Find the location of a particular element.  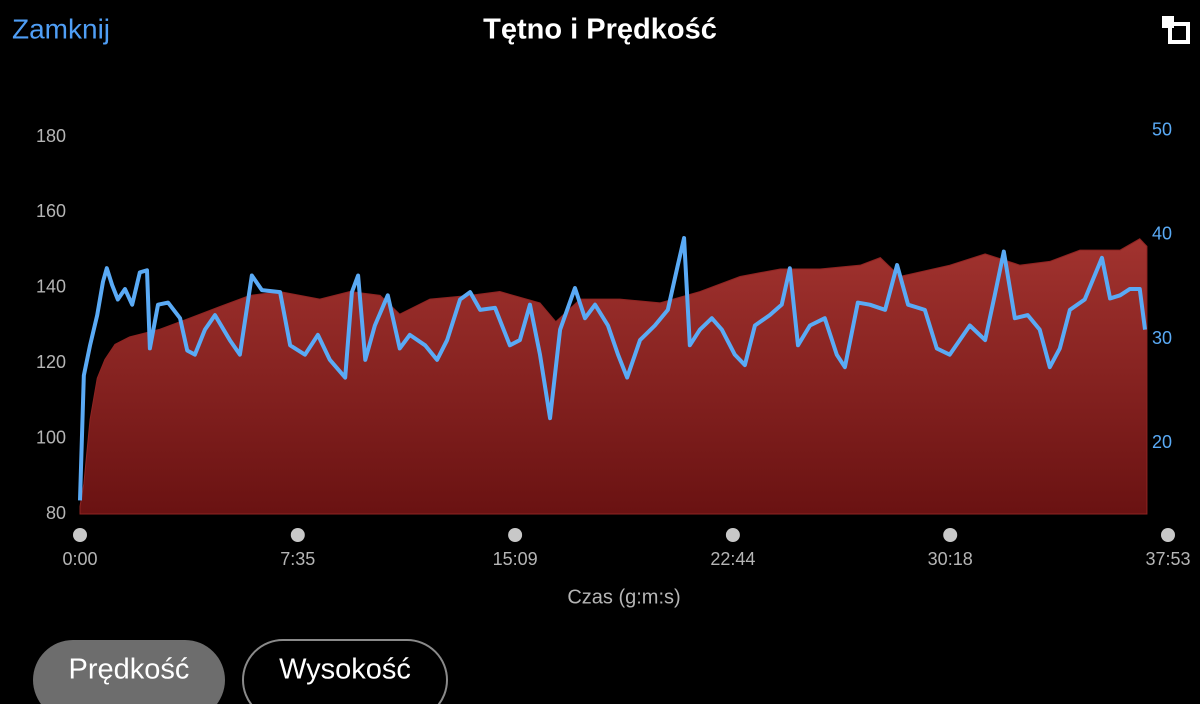

y-tick-label: 140 is located at coordinates (51, 287).